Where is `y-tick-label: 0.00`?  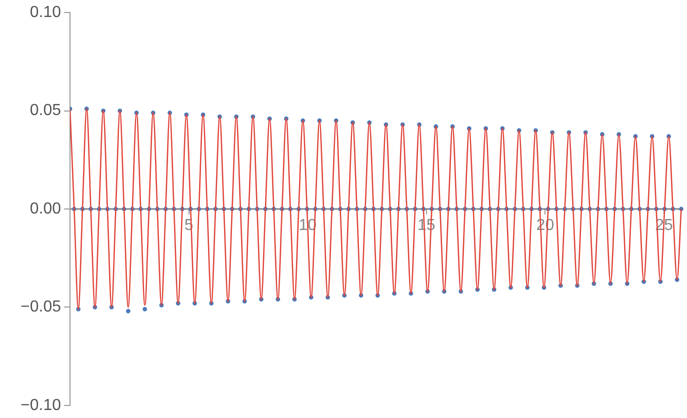
y-tick-label: 0.00 is located at coordinates (46, 209).